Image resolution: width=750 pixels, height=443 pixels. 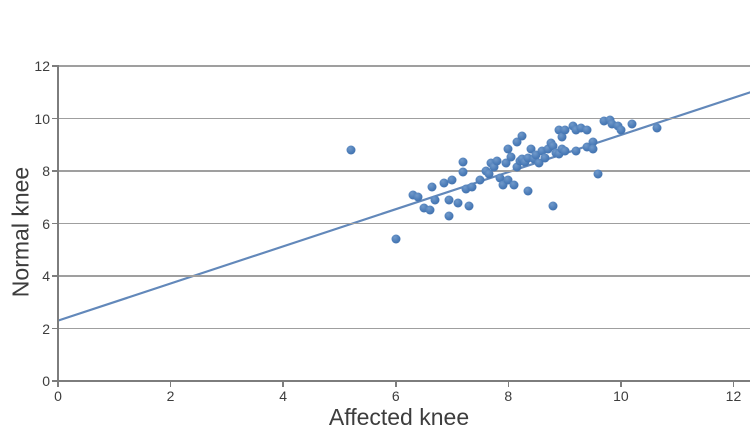 What do you see at coordinates (170, 396) in the screenshot?
I see `x-tick-label-2: 2` at bounding box center [170, 396].